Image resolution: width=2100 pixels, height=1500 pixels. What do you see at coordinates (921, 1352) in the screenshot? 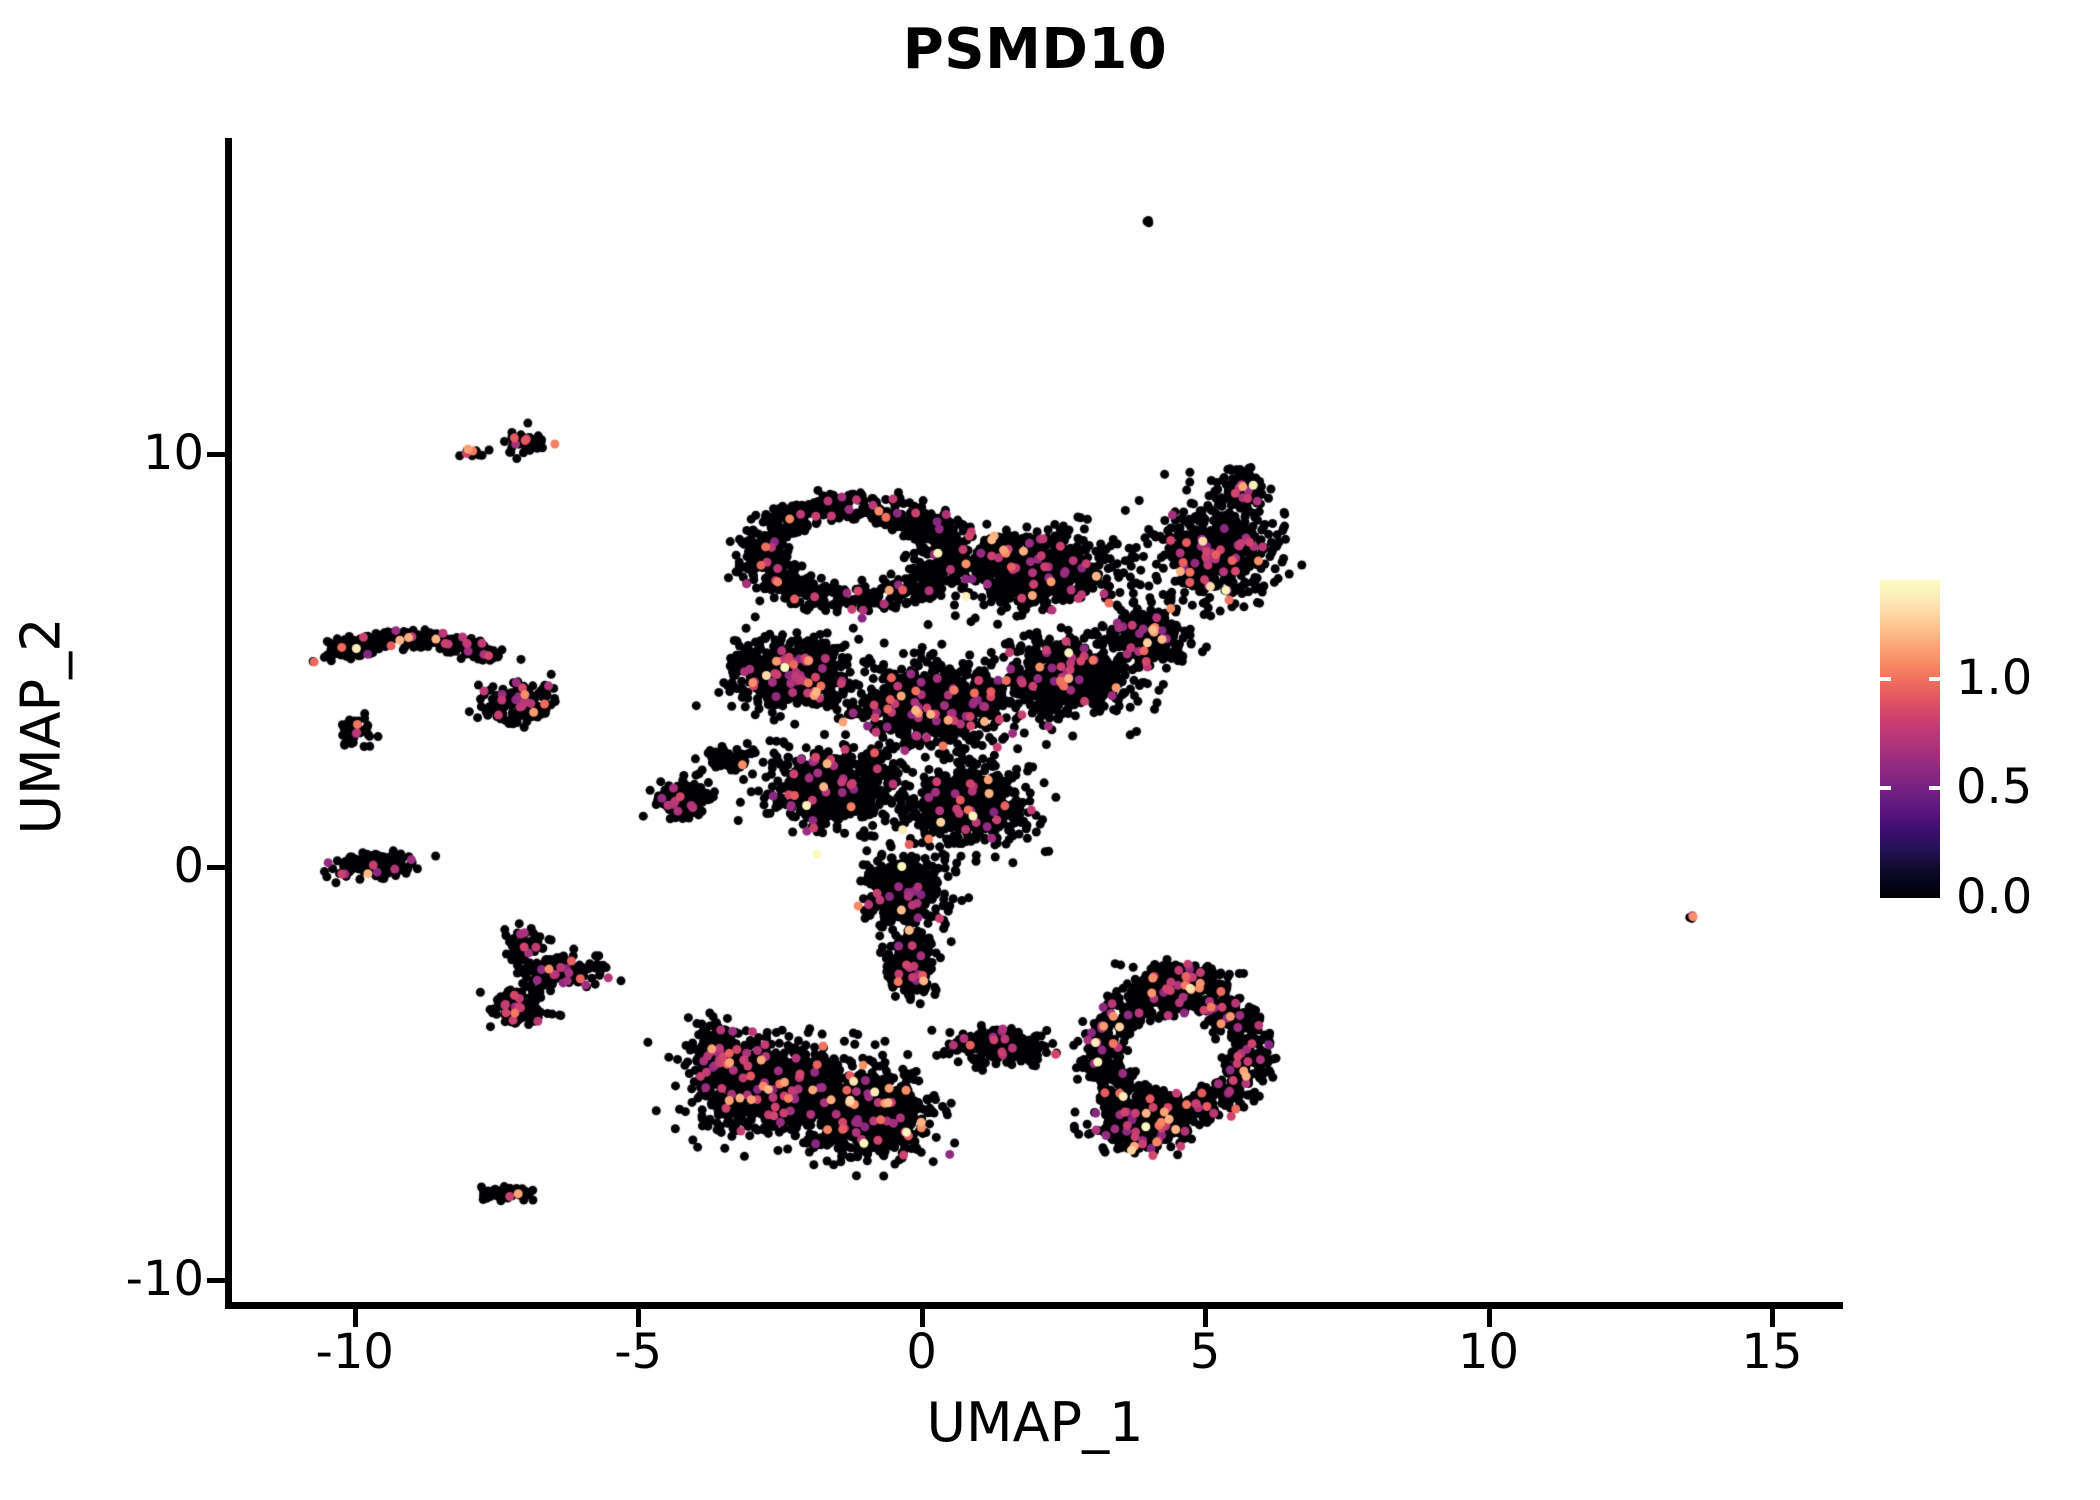
I see `x-tick-label: 0` at bounding box center [921, 1352].